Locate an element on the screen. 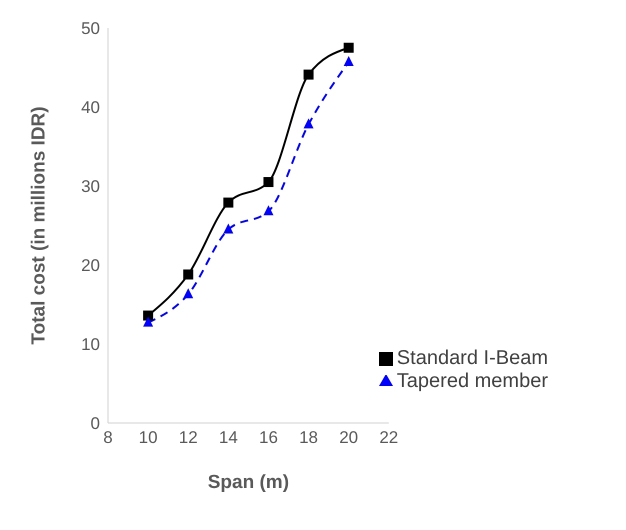  x-tick-label: 14 is located at coordinates (228, 438).